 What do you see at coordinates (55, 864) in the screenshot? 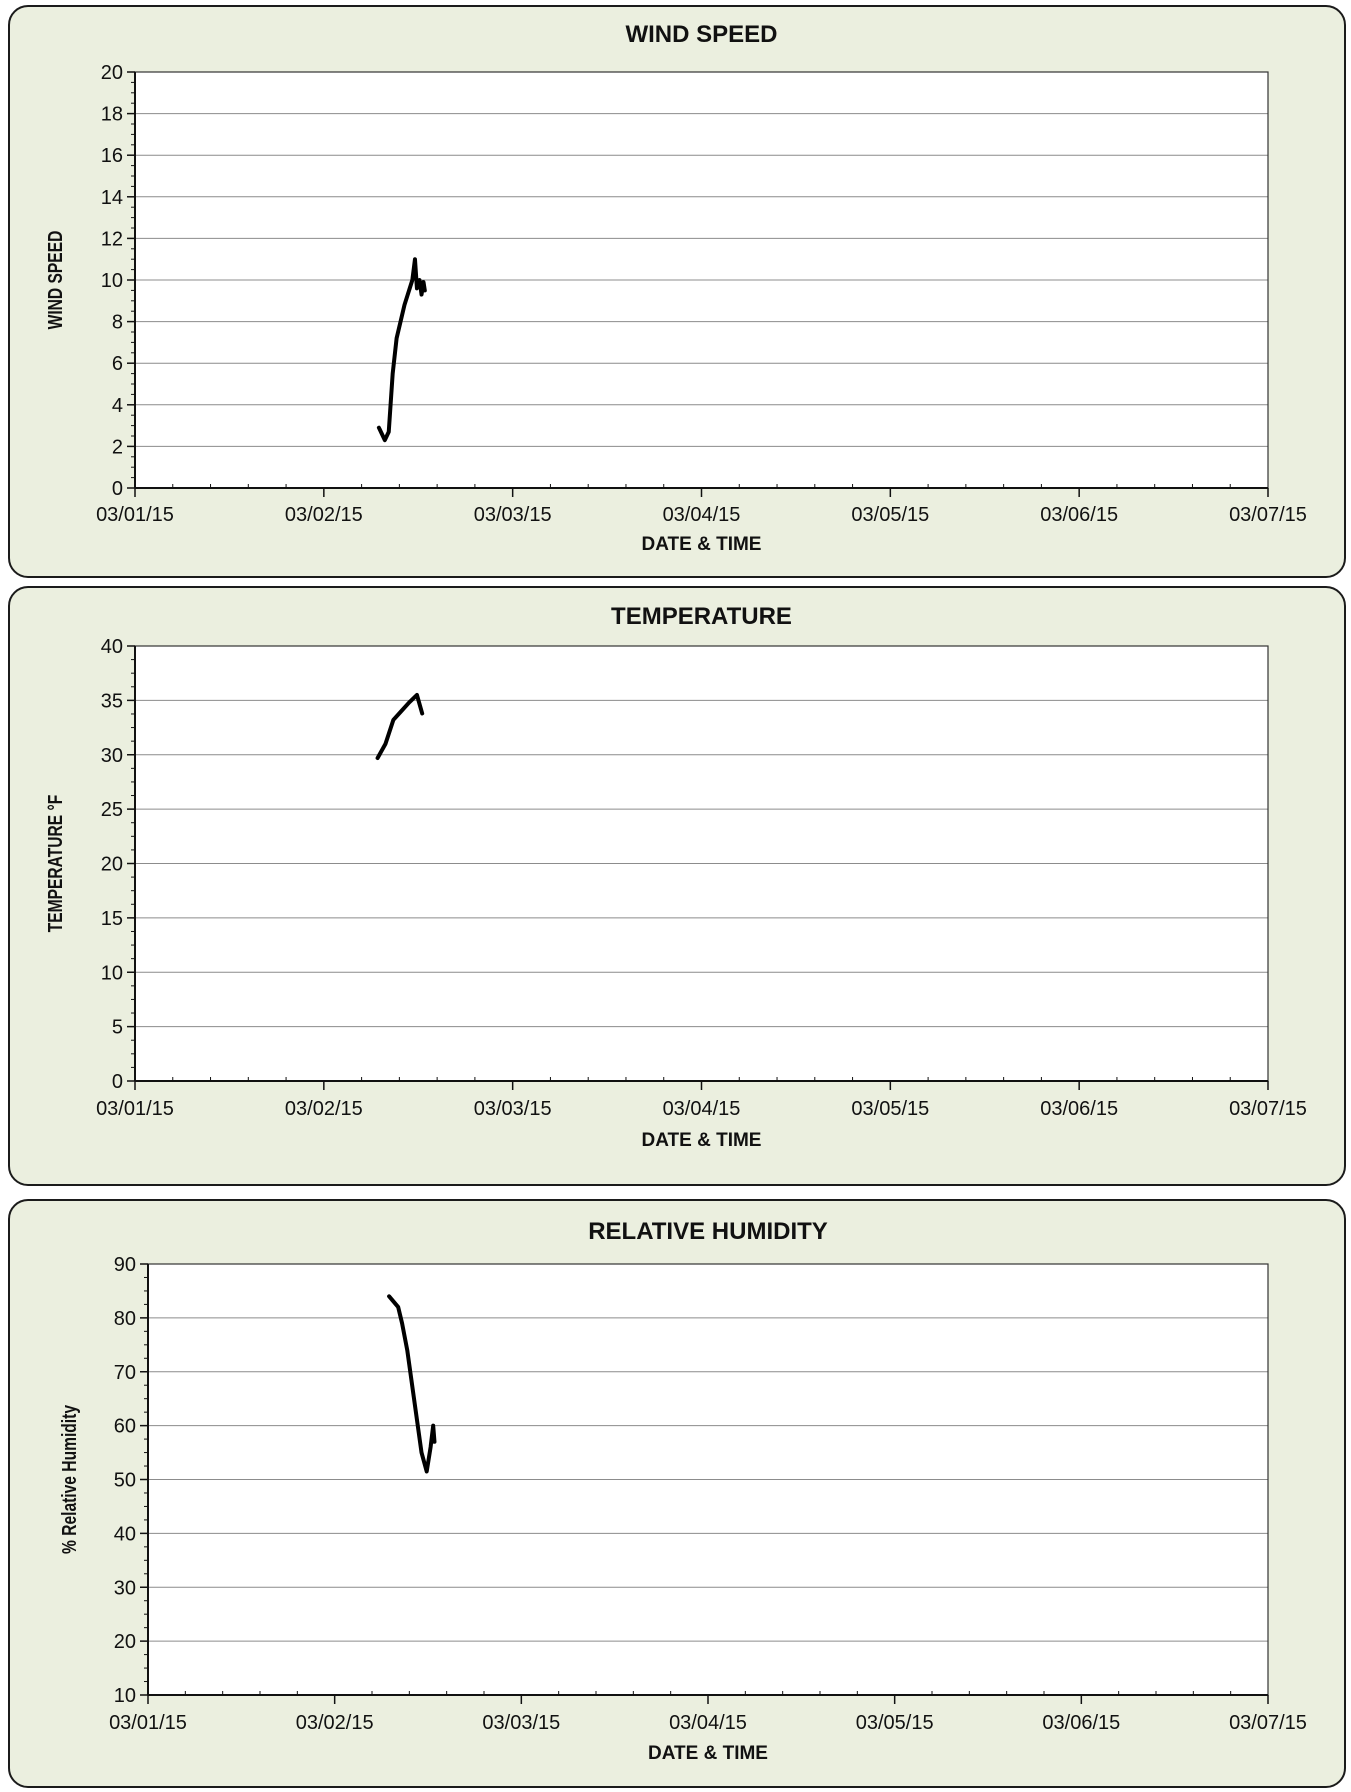
I see `temperature-y-axis-label: TEMPERATURE °F` at bounding box center [55, 864].